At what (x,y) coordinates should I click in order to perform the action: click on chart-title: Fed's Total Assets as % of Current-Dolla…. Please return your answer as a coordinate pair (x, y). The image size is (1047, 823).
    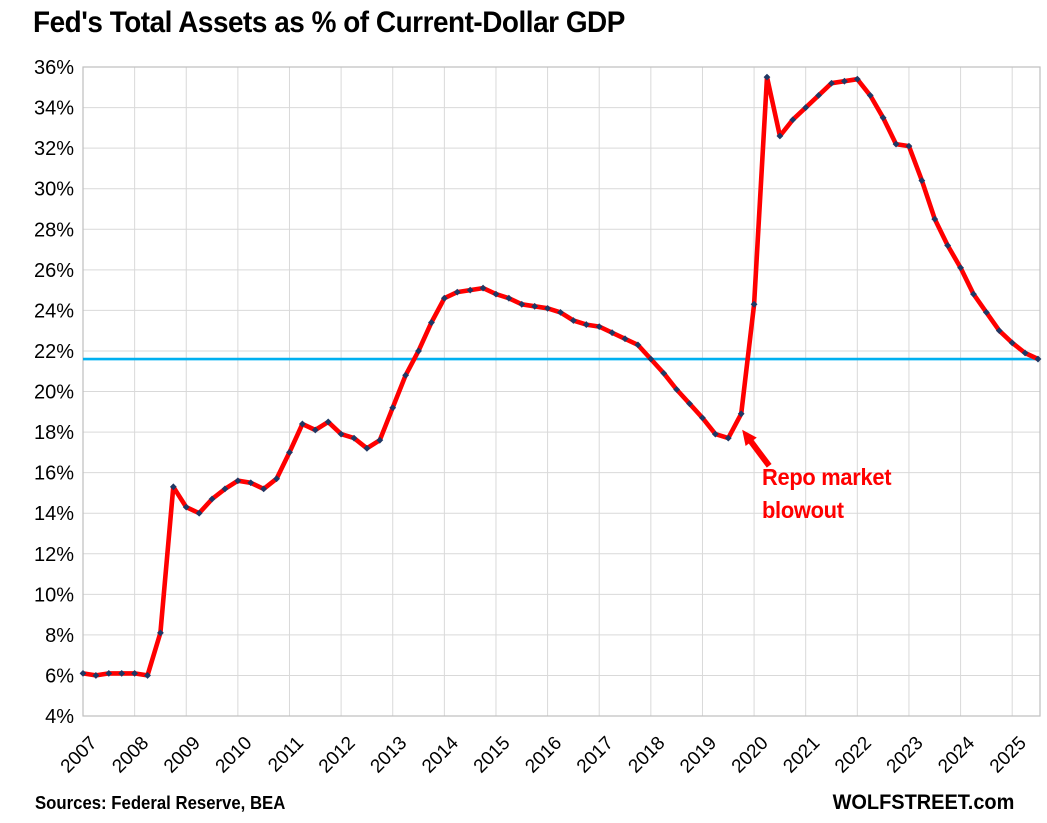
    Looking at the image, I should click on (329, 22).